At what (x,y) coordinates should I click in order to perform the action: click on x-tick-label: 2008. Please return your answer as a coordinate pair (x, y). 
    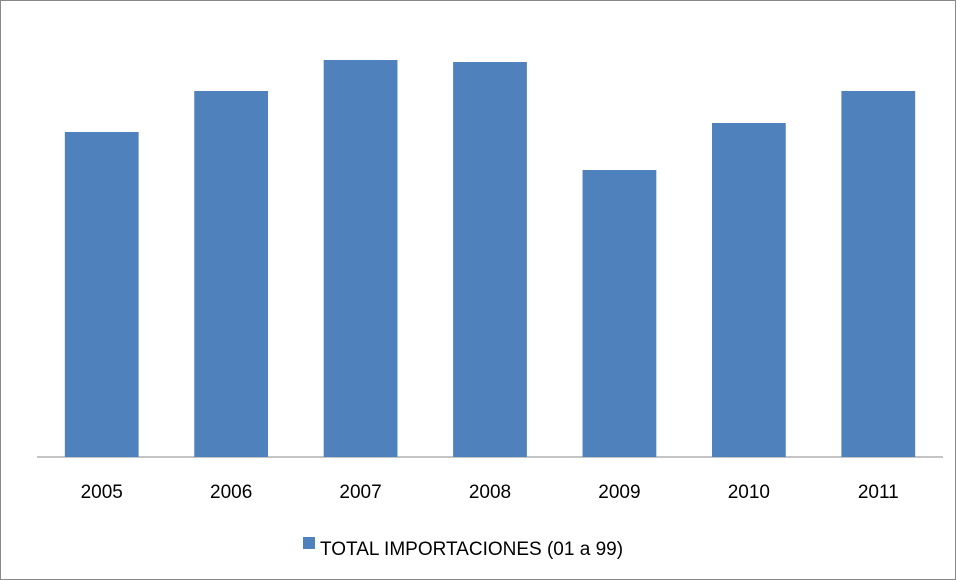
    Looking at the image, I should click on (490, 492).